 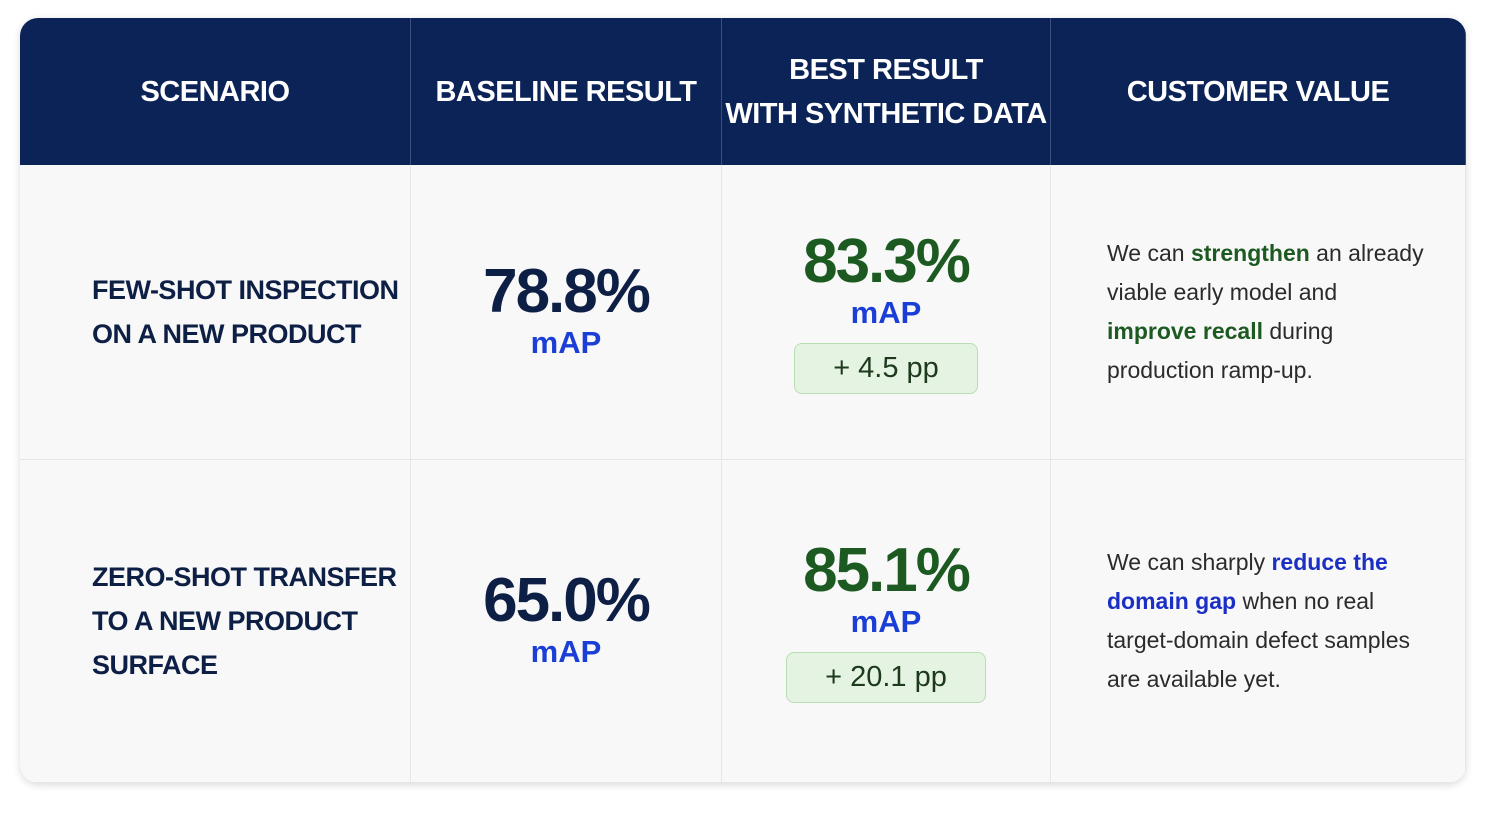 What do you see at coordinates (567, 600) in the screenshot?
I see `baseline-value: 65.0%` at bounding box center [567, 600].